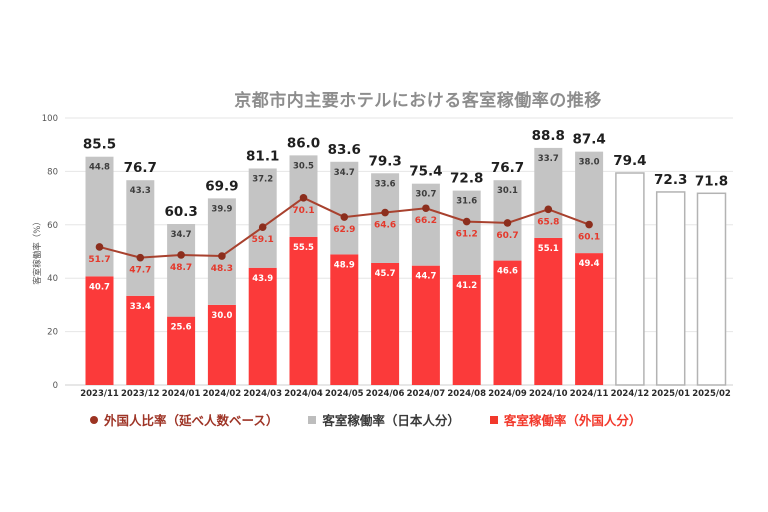 The height and width of the screenshot is (512, 768). What do you see at coordinates (52, 172) in the screenshot?
I see `y-tick-label: 80` at bounding box center [52, 172].